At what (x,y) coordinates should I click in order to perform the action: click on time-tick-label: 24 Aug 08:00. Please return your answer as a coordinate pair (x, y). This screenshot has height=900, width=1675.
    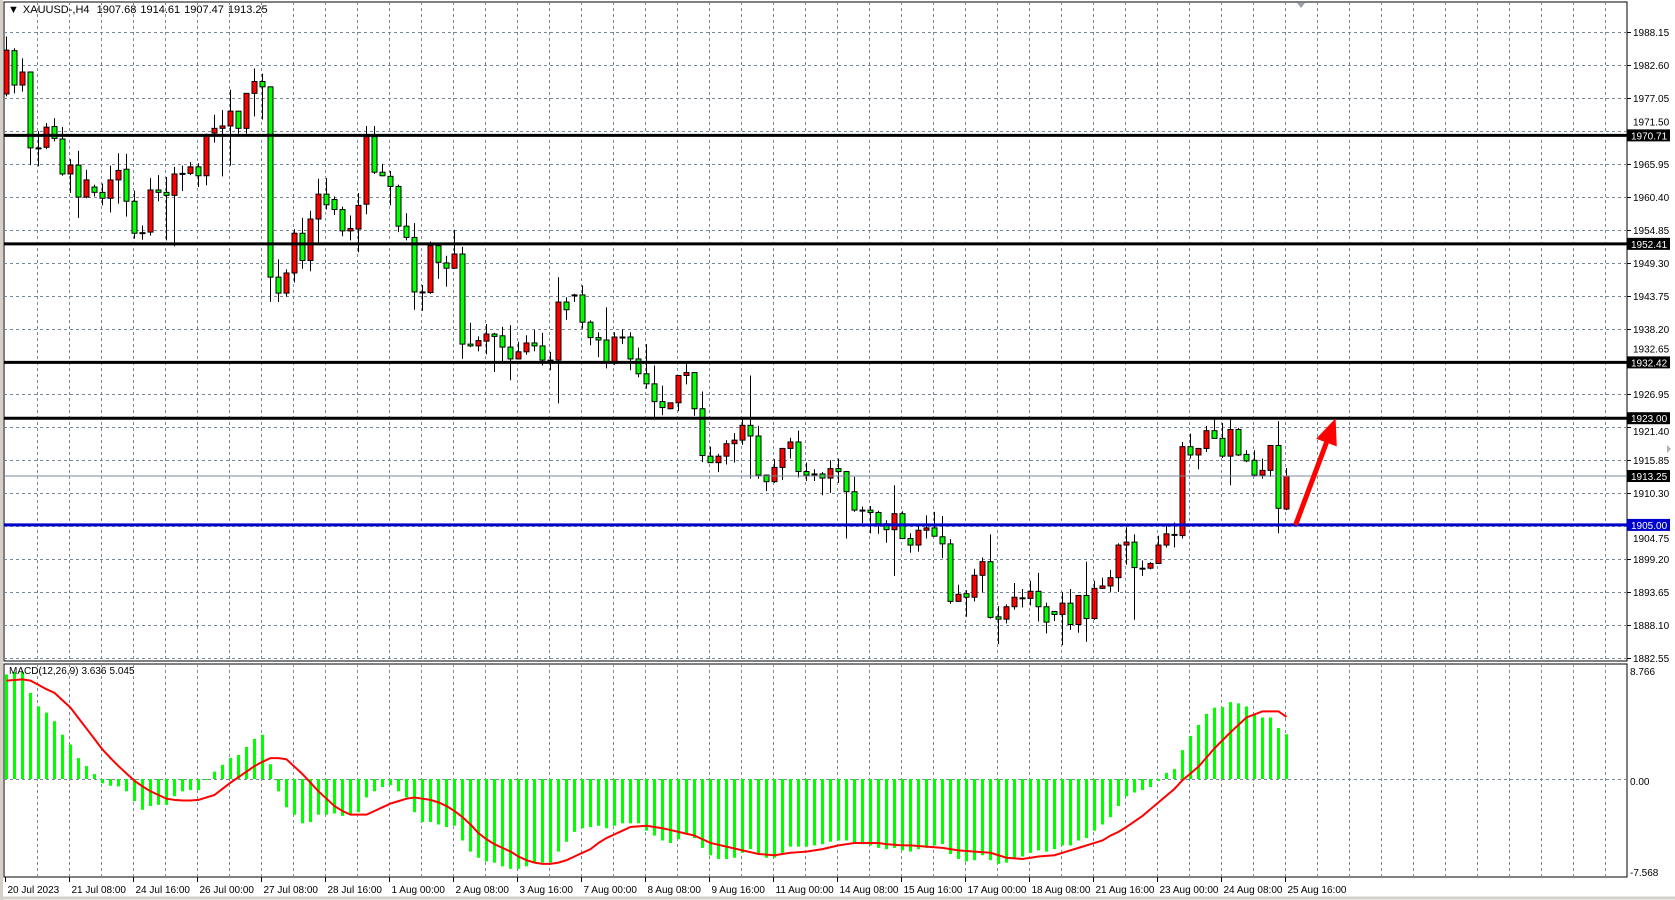
    Looking at the image, I should click on (1253, 890).